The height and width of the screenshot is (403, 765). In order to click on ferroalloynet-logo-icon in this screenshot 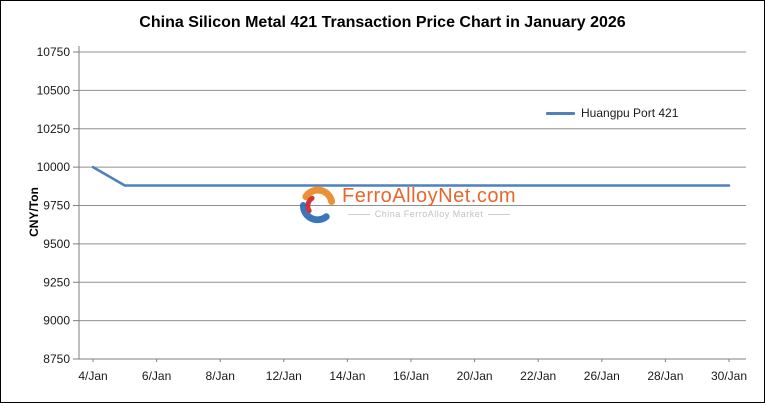, I will do `click(317, 205)`.